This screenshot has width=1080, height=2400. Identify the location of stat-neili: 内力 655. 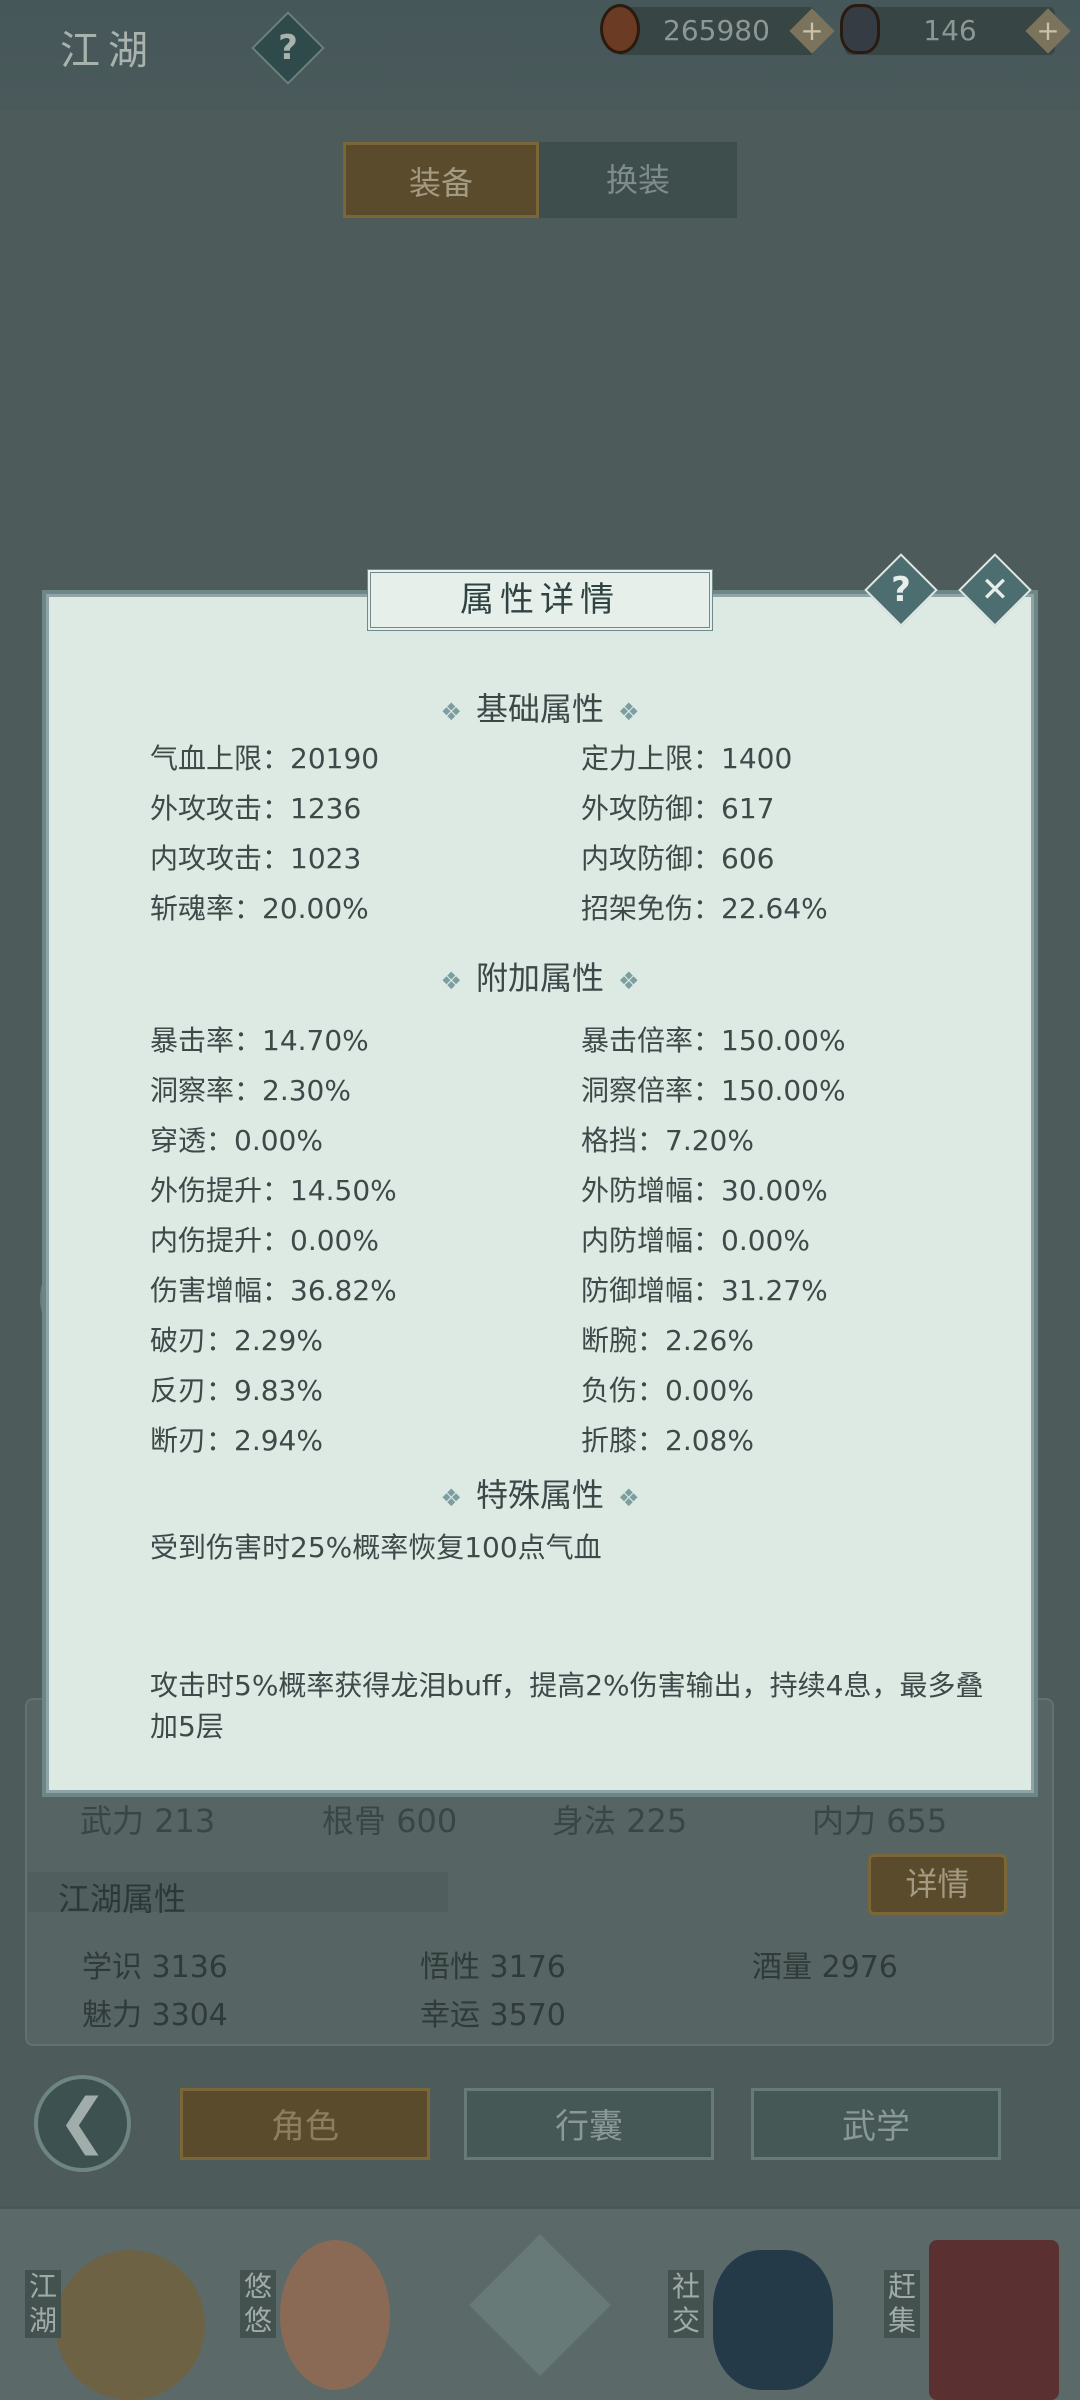
(880, 1821).